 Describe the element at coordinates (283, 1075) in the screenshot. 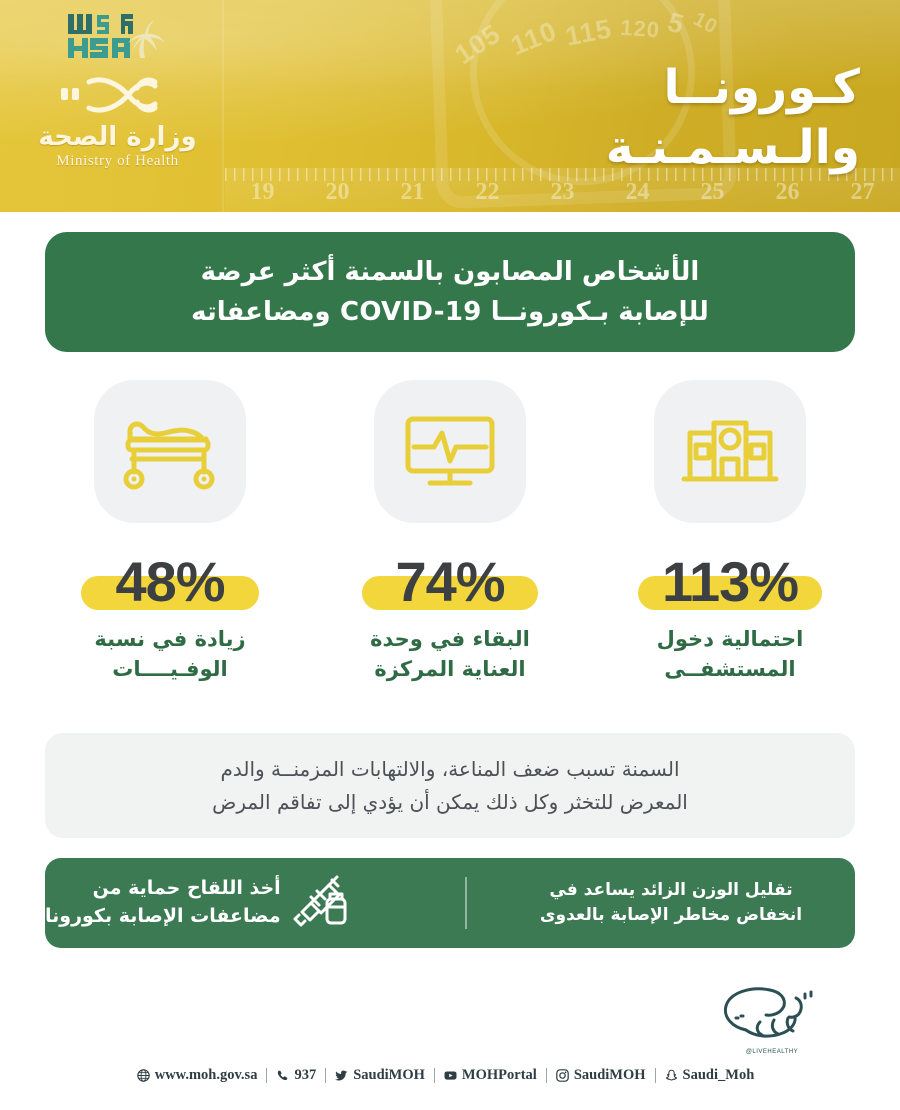

I see `phone-icon` at that location.